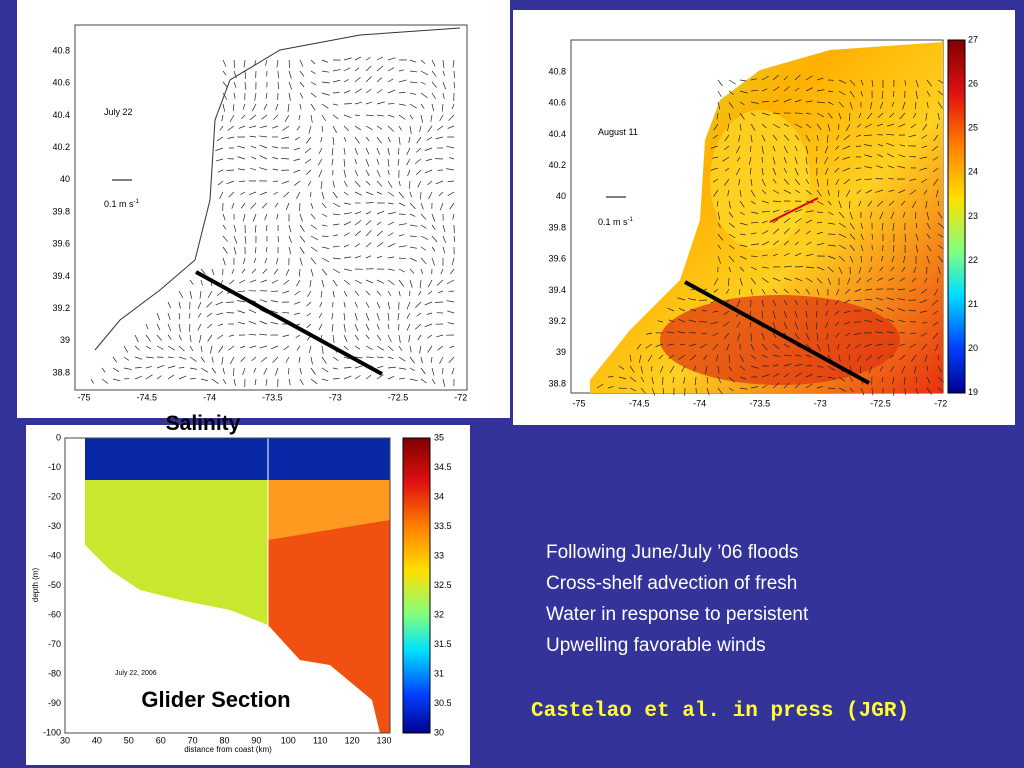 Image resolution: width=1024 pixels, height=768 pixels. Describe the element at coordinates (329, 505) in the screenshot. I see `section-mid` at that location.